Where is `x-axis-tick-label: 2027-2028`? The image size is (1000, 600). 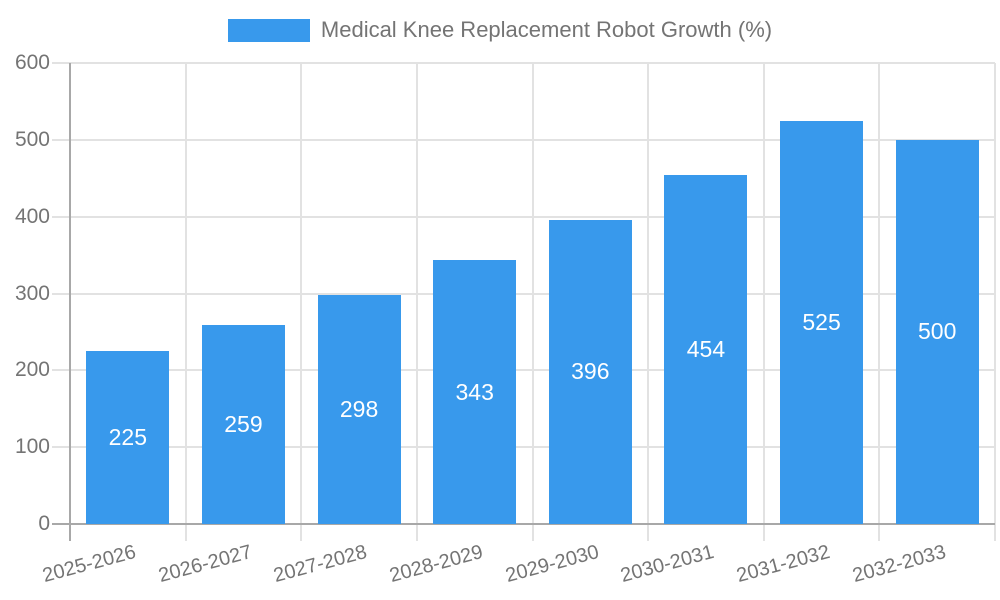
x-axis-tick-label: 2027-2028 is located at coordinates (320, 564).